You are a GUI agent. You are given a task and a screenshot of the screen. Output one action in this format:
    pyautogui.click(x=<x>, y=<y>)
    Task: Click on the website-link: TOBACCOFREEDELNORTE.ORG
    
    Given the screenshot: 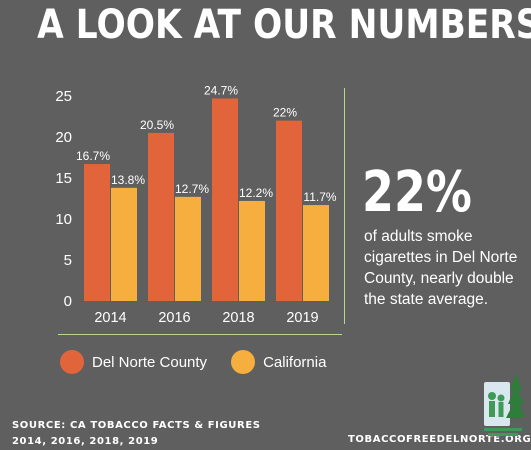 What is the action you would take?
    pyautogui.click(x=439, y=439)
    